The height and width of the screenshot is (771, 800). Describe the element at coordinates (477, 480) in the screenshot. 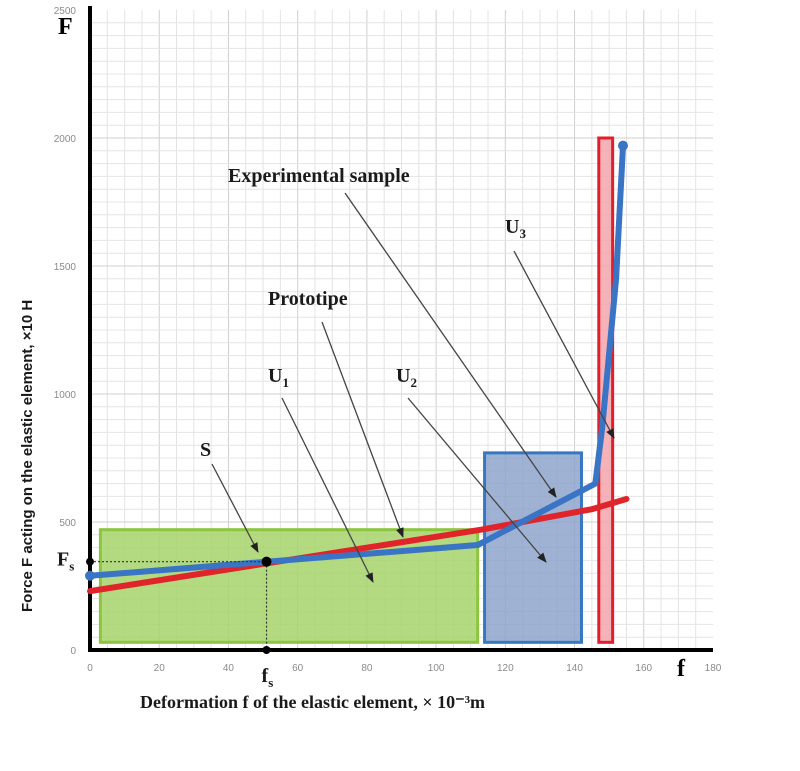

I see `arrow-u2` at that location.